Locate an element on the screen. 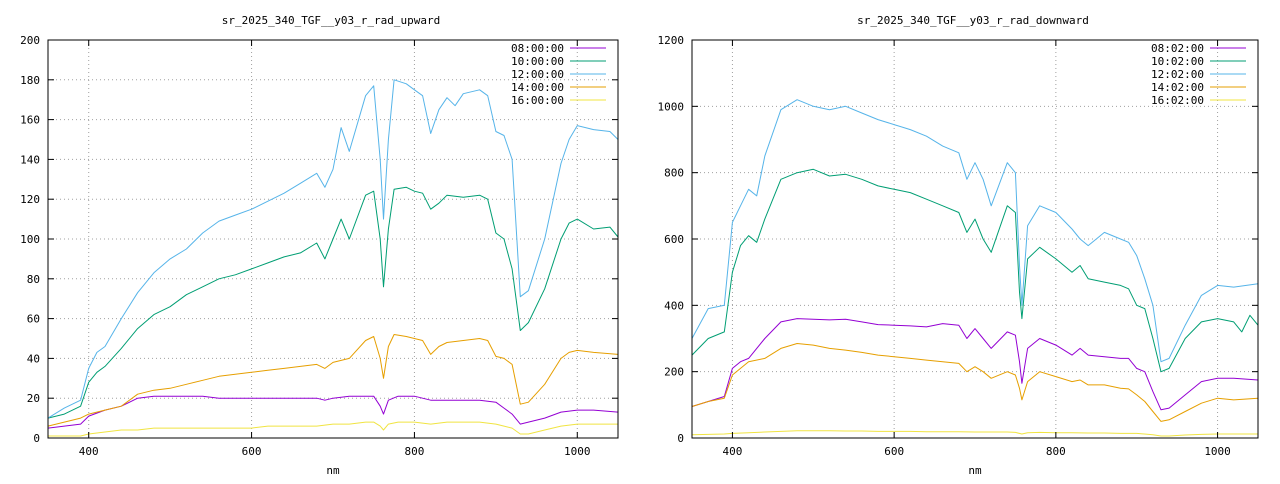 This screenshot has height=484, width=1280. y-tick-label: 40 is located at coordinates (33, 358).